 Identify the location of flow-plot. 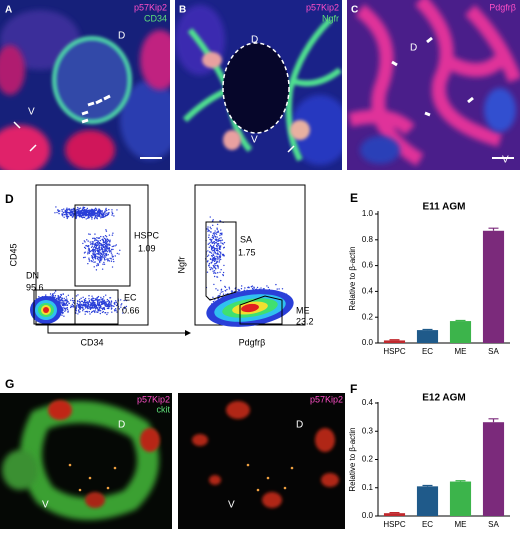
(250, 255).